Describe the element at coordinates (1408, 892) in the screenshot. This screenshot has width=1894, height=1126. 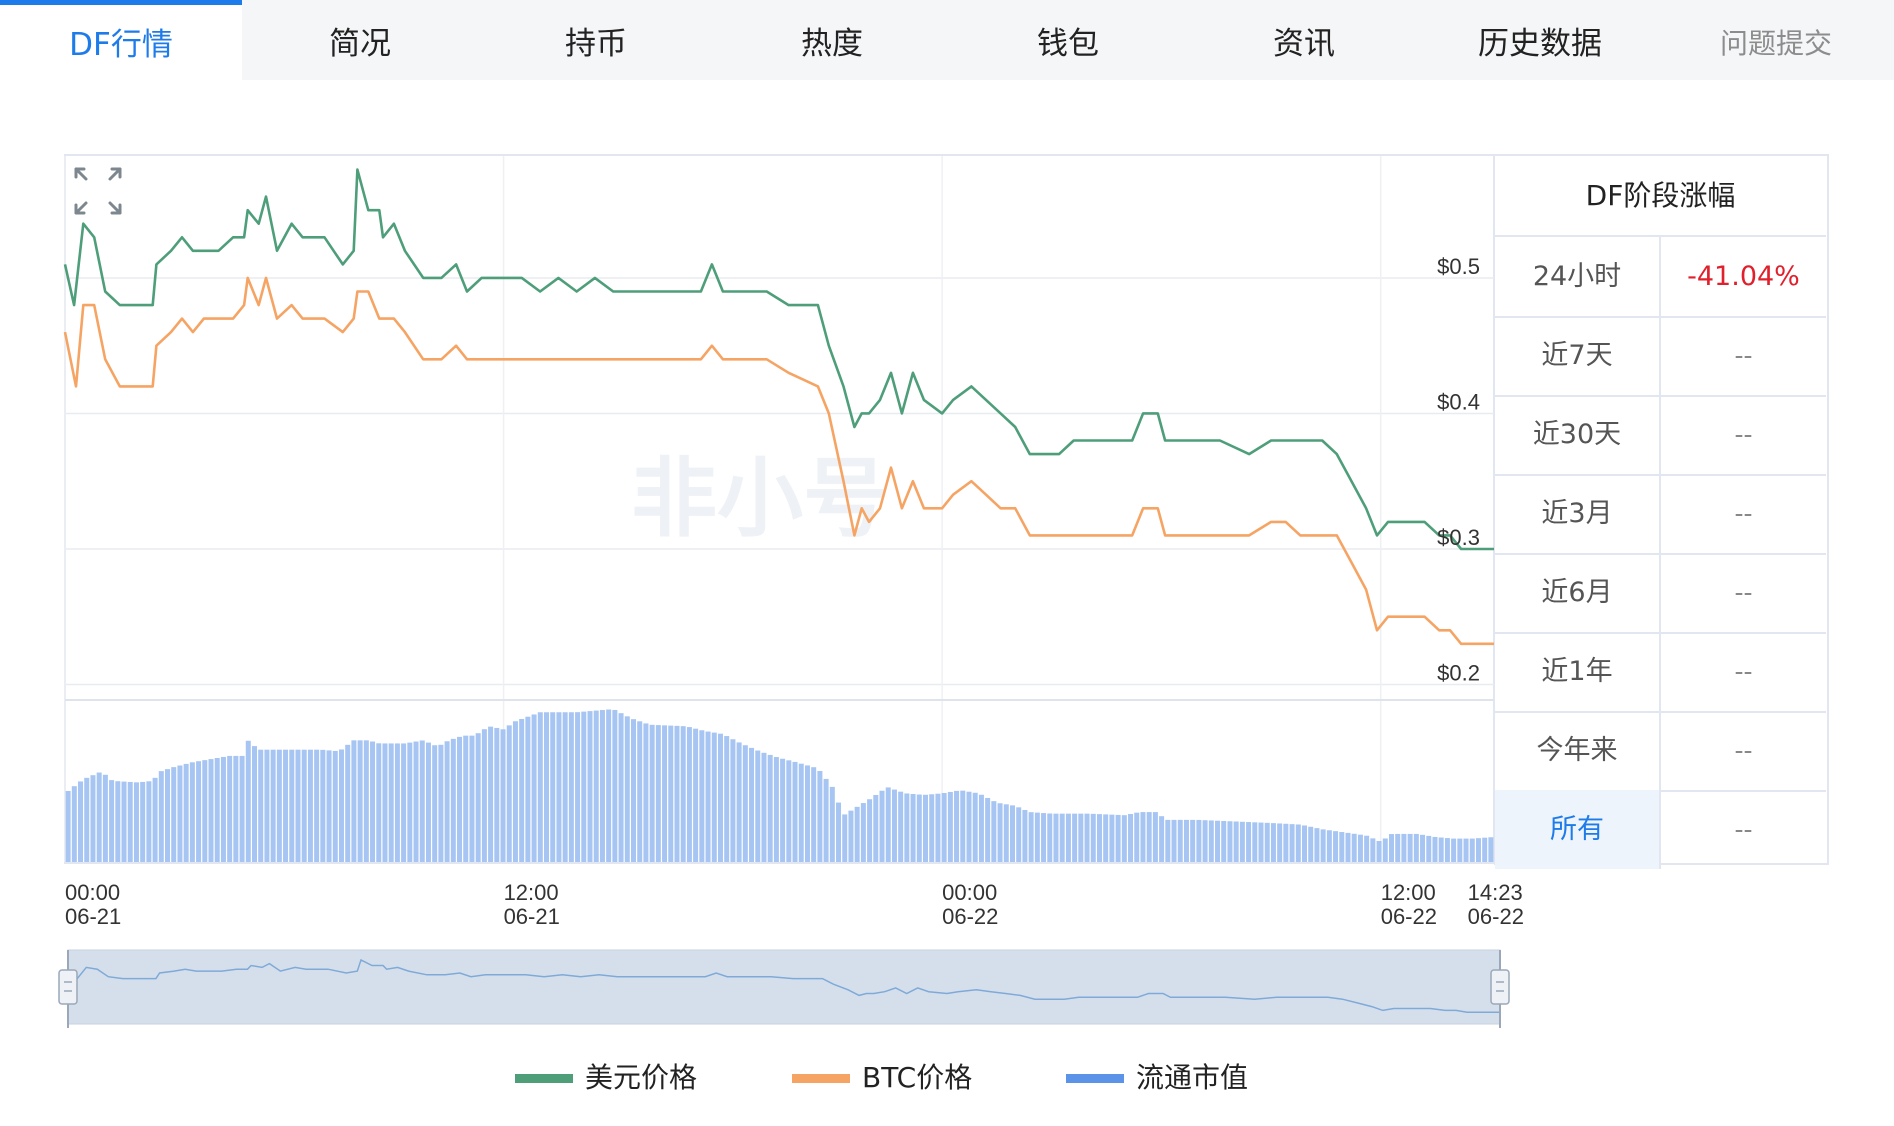
I see `x-tick-time: 12:00` at that location.